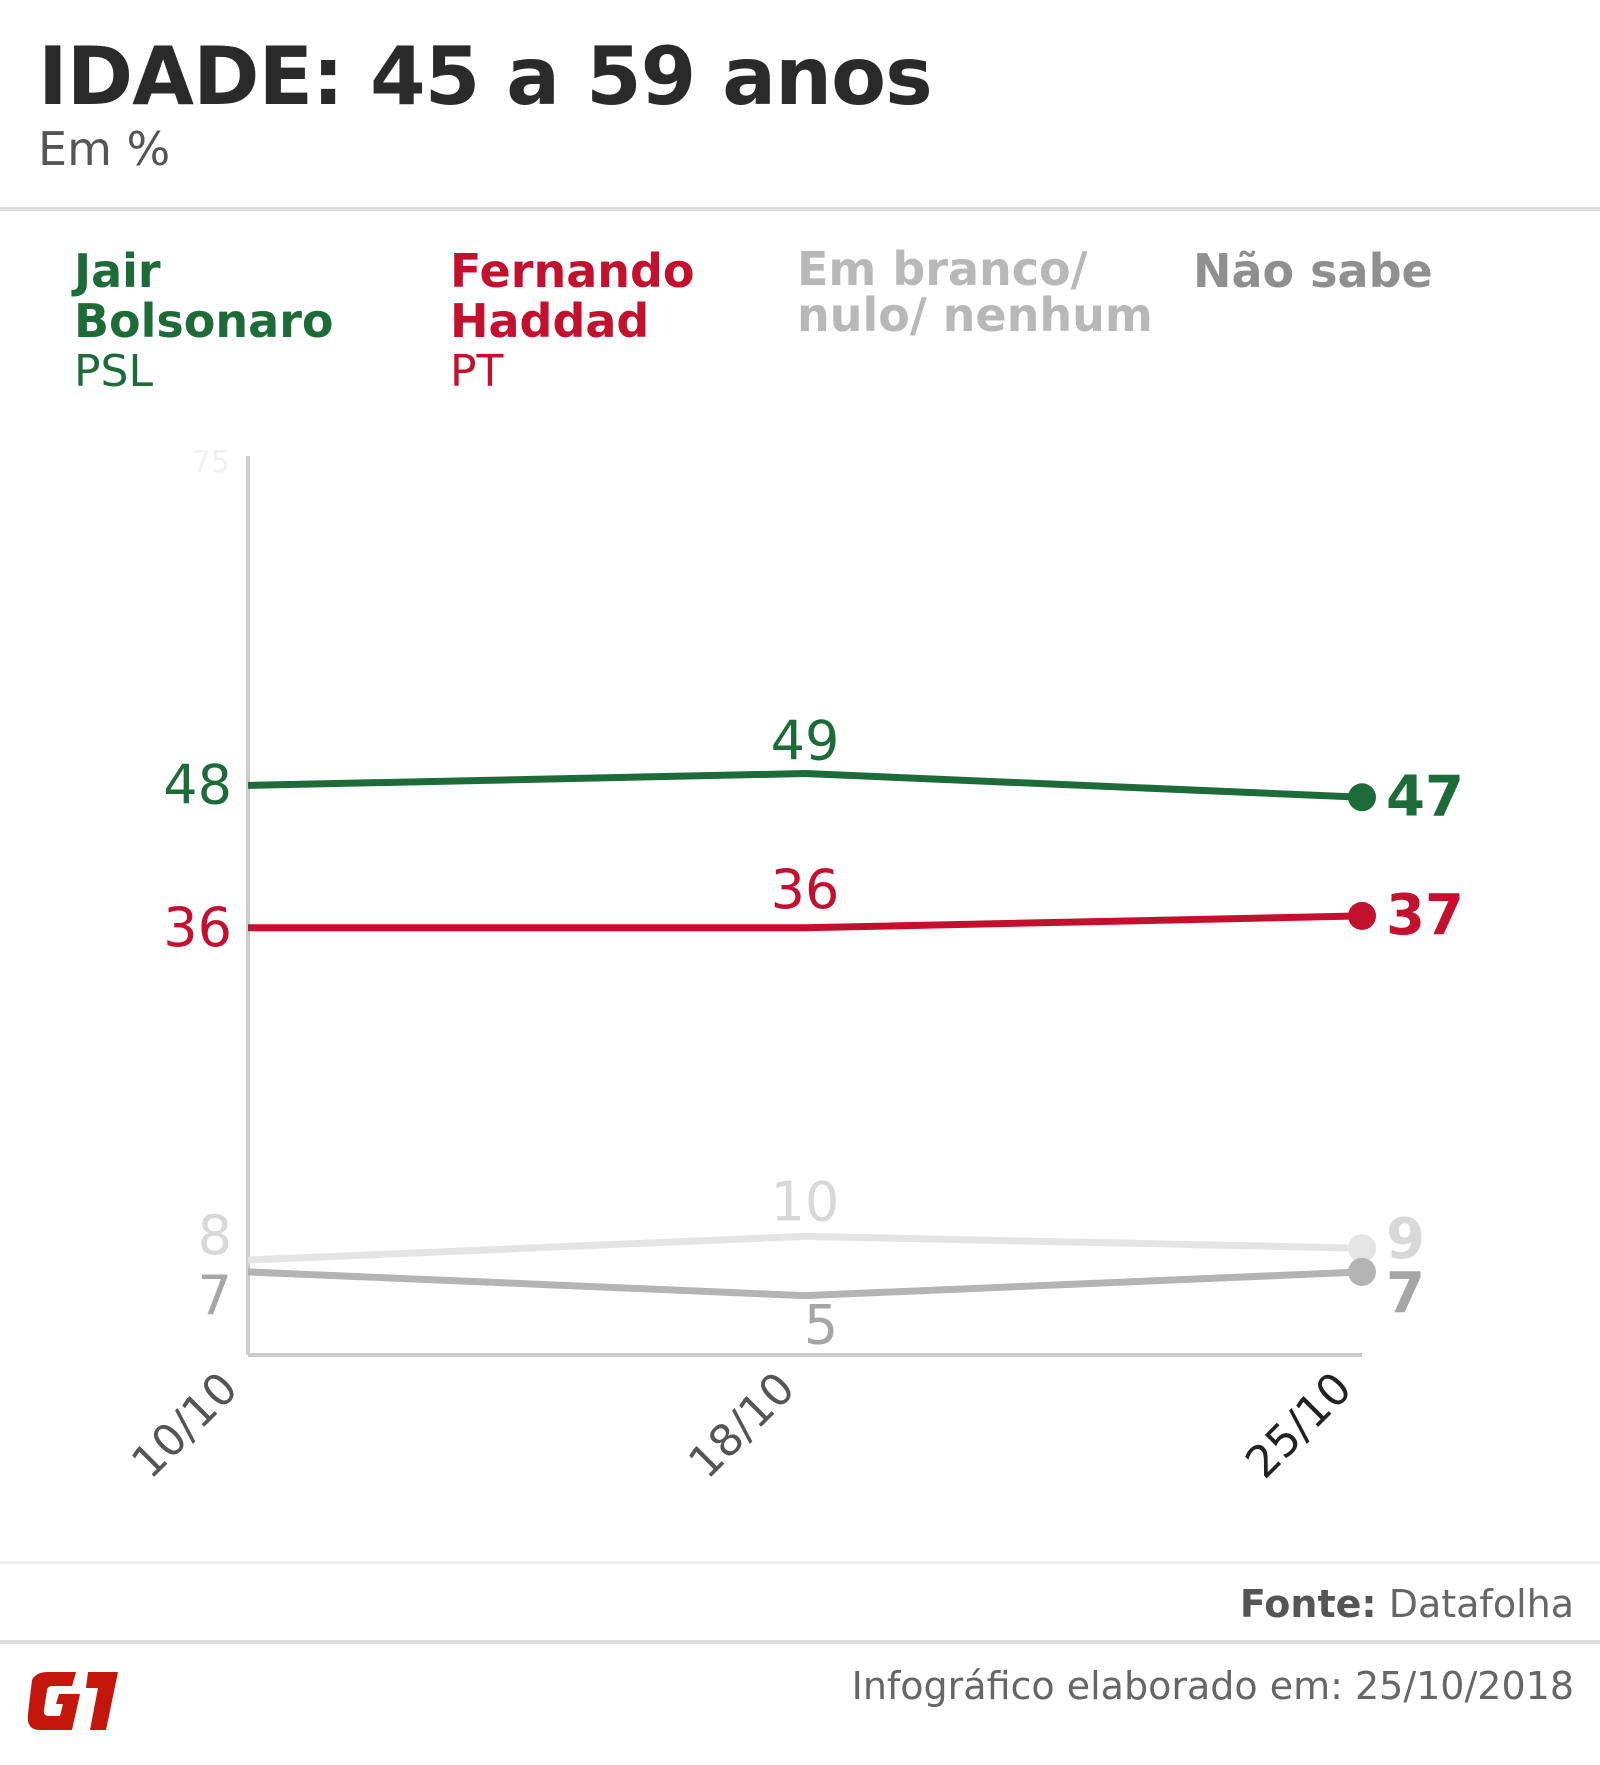  Describe the element at coordinates (572, 296) in the screenshot. I see `legend-name: Fernando Haddad` at that location.